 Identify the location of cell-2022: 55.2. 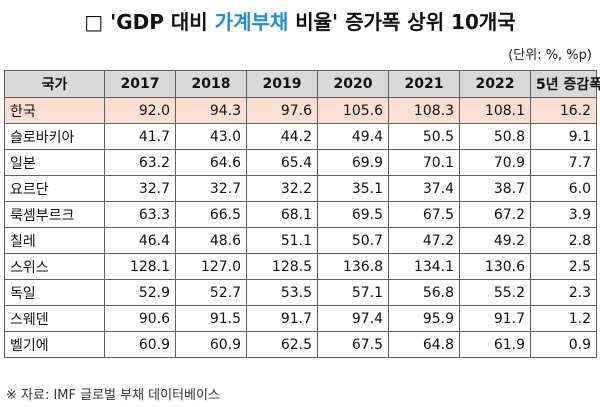
(495, 292).